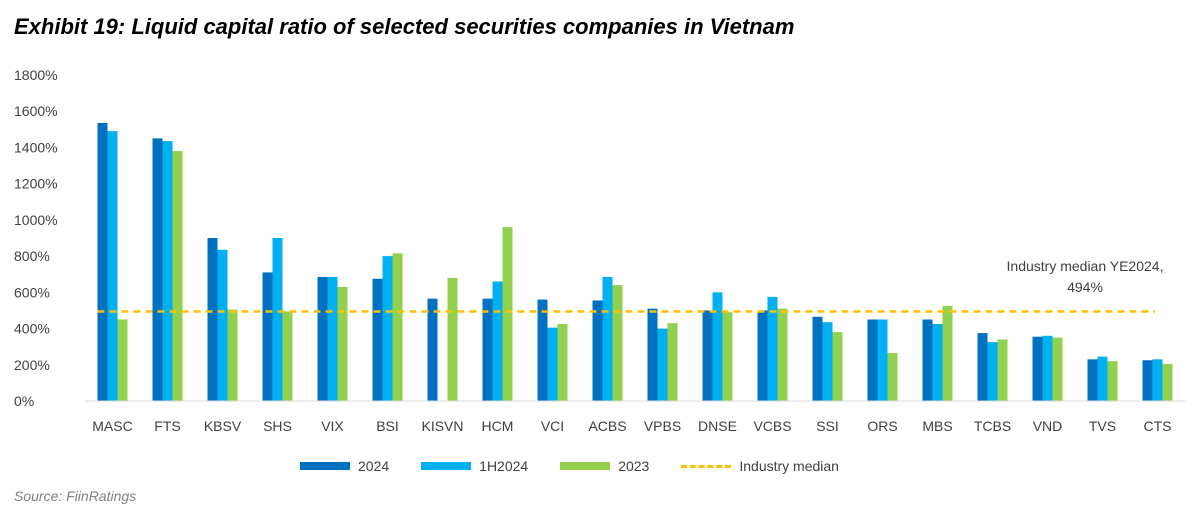  I want to click on bar-2024-masc, so click(102, 261).